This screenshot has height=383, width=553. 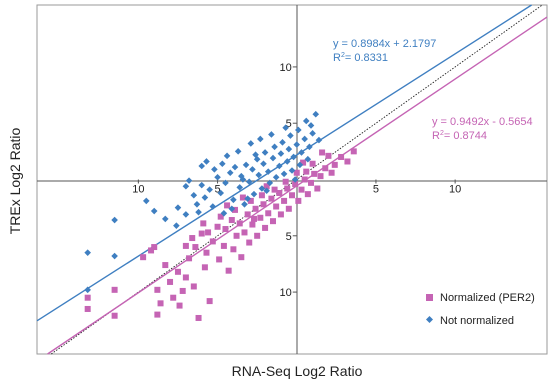 What do you see at coordinates (384, 44) in the screenshot?
I see `equation-not-normalized: y = 0.8984x + 2.1797` at bounding box center [384, 44].